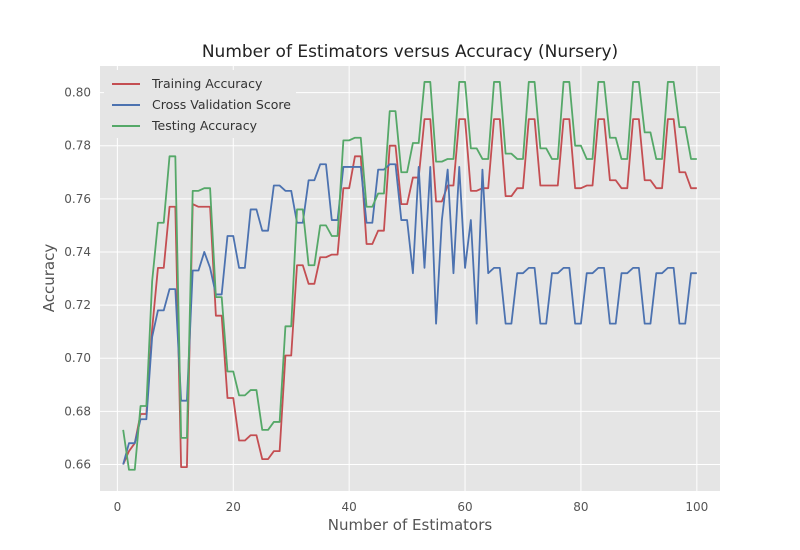  What do you see at coordinates (77, 93) in the screenshot?
I see `y-tick-label: 0.80` at bounding box center [77, 93].